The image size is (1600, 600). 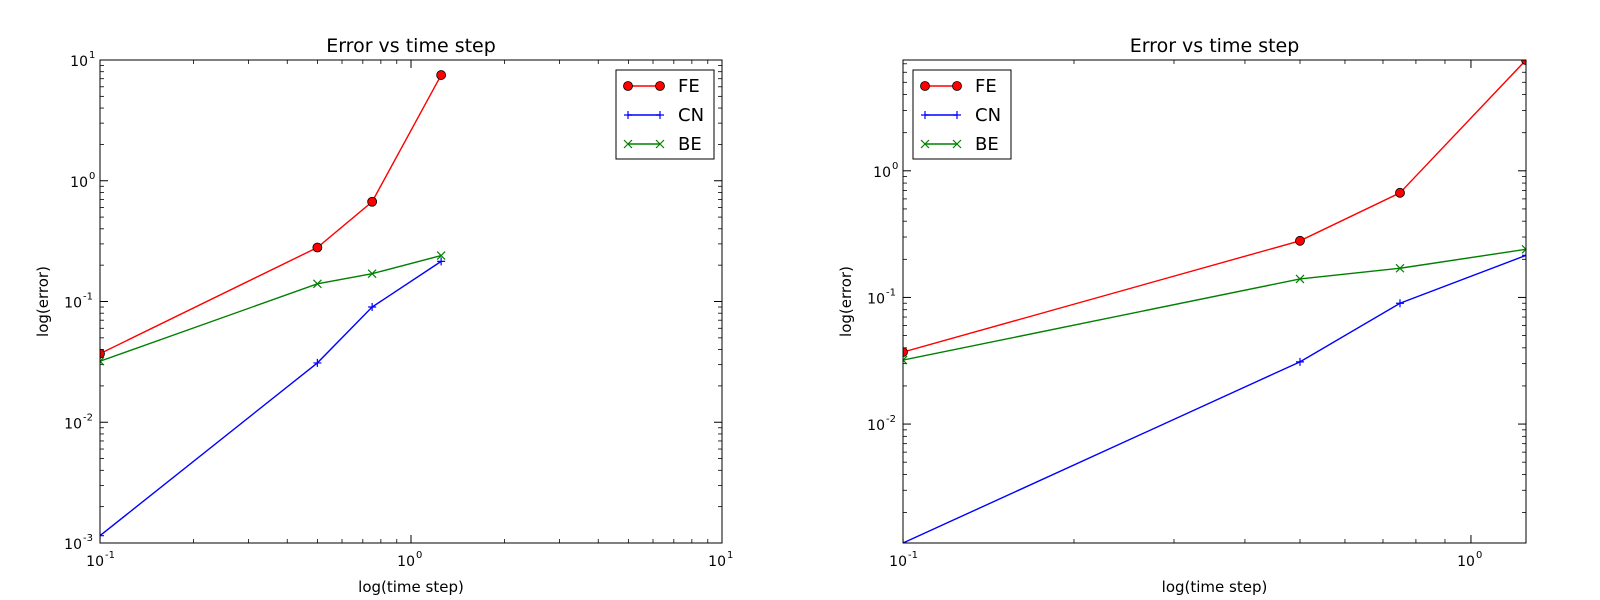 I want to click on series-fe-line, so click(x=271, y=214).